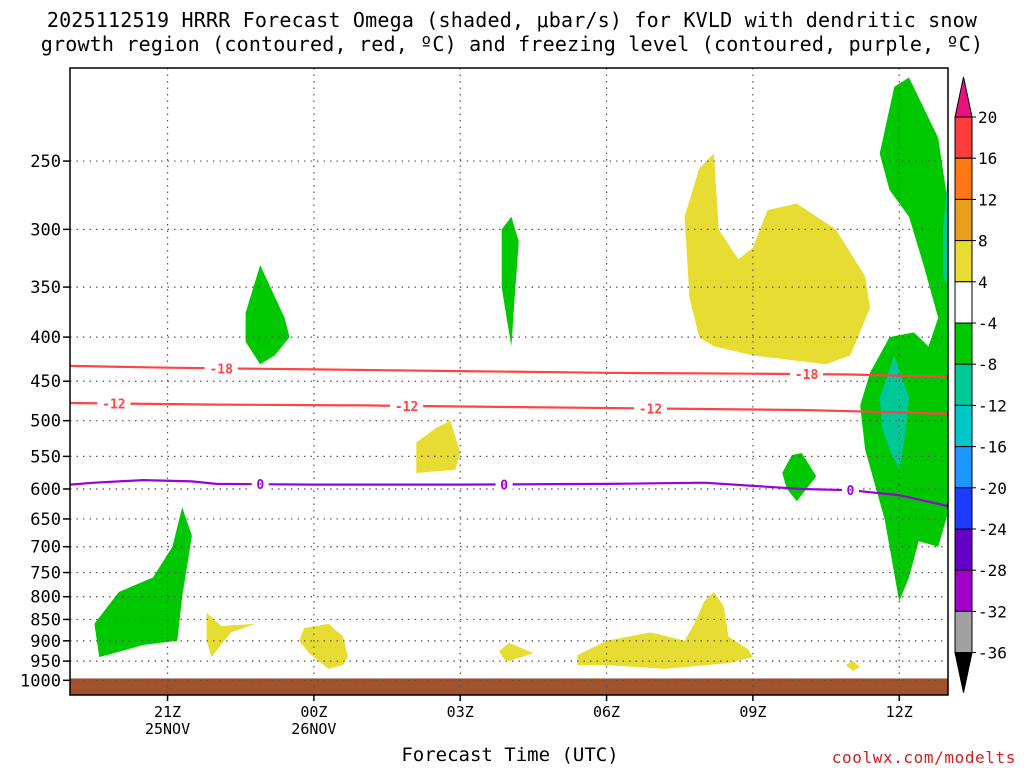 This screenshot has height=768, width=1024. Describe the element at coordinates (899, 712) in the screenshot. I see `x-tick-label-5-0: 12Z` at that location.